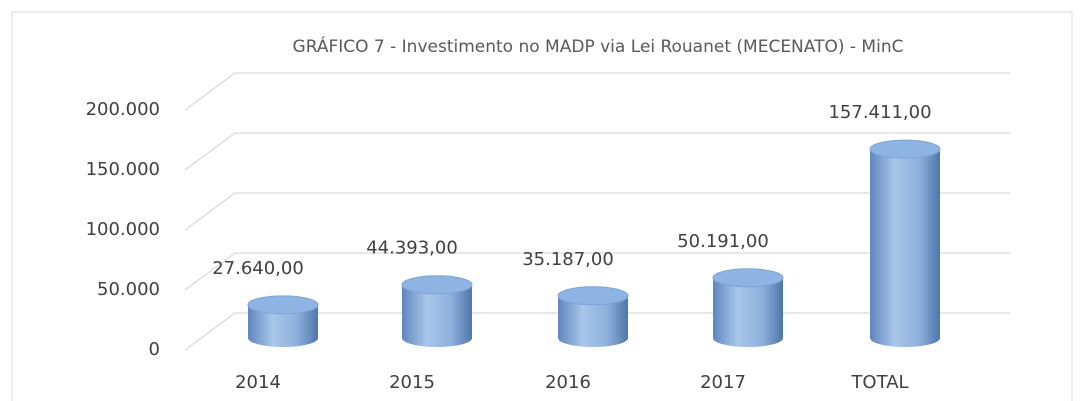 This screenshot has width=1086, height=401. What do you see at coordinates (258, 268) in the screenshot?
I see `value-label: 27.640,00` at bounding box center [258, 268].